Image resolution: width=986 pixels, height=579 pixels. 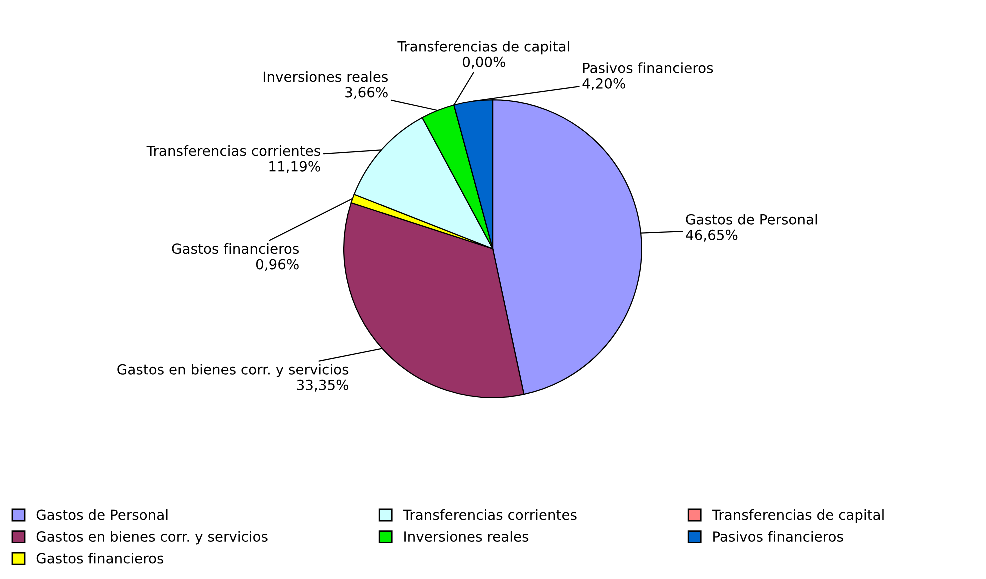 What do you see at coordinates (235, 248) in the screenshot?
I see `slice-label: Gastos financieros` at bounding box center [235, 248].